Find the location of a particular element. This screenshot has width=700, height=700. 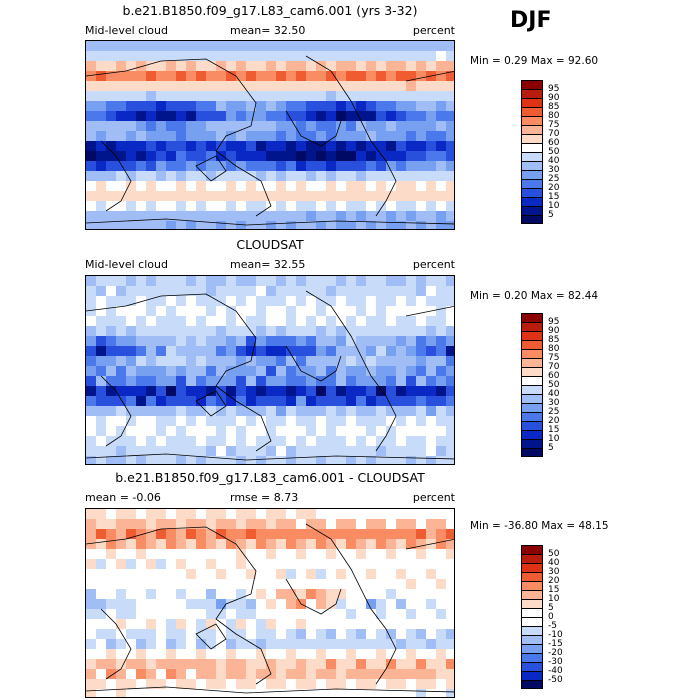

colorbar-tick-label: -10 is located at coordinates (555, 635).